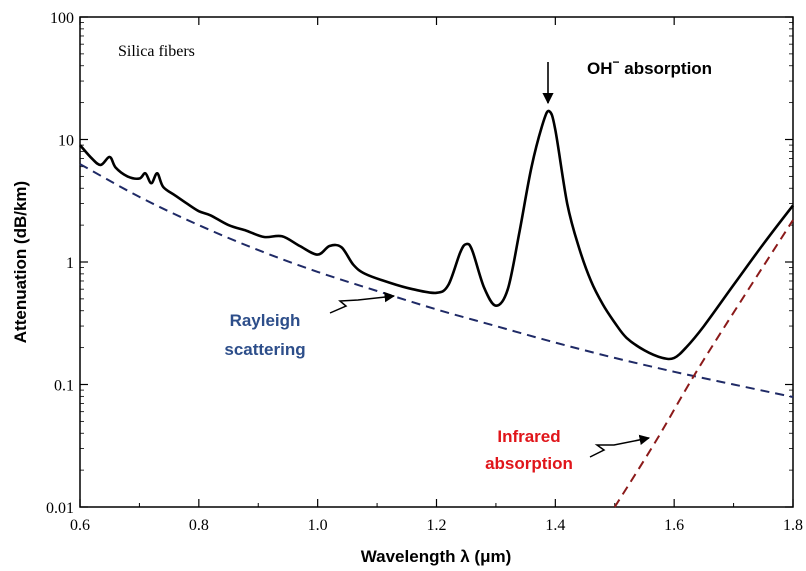 The height and width of the screenshot is (571, 806). Describe the element at coordinates (64, 386) in the screenshot. I see `y-tick-label: 0.1` at that location.